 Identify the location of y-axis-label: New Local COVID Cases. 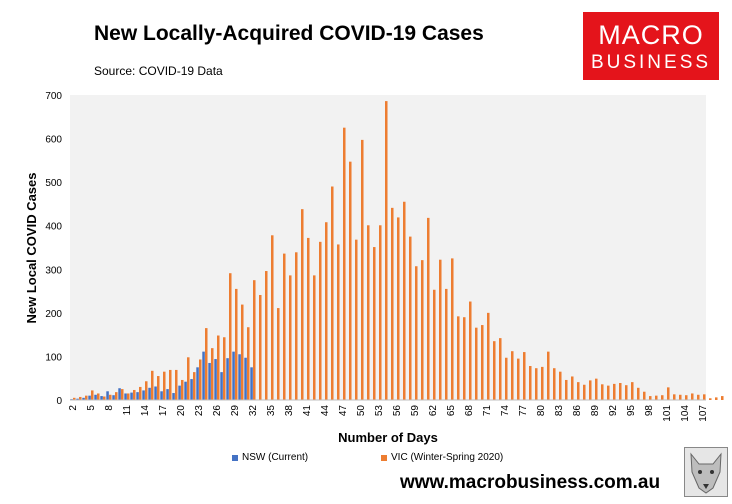
(31, 248).